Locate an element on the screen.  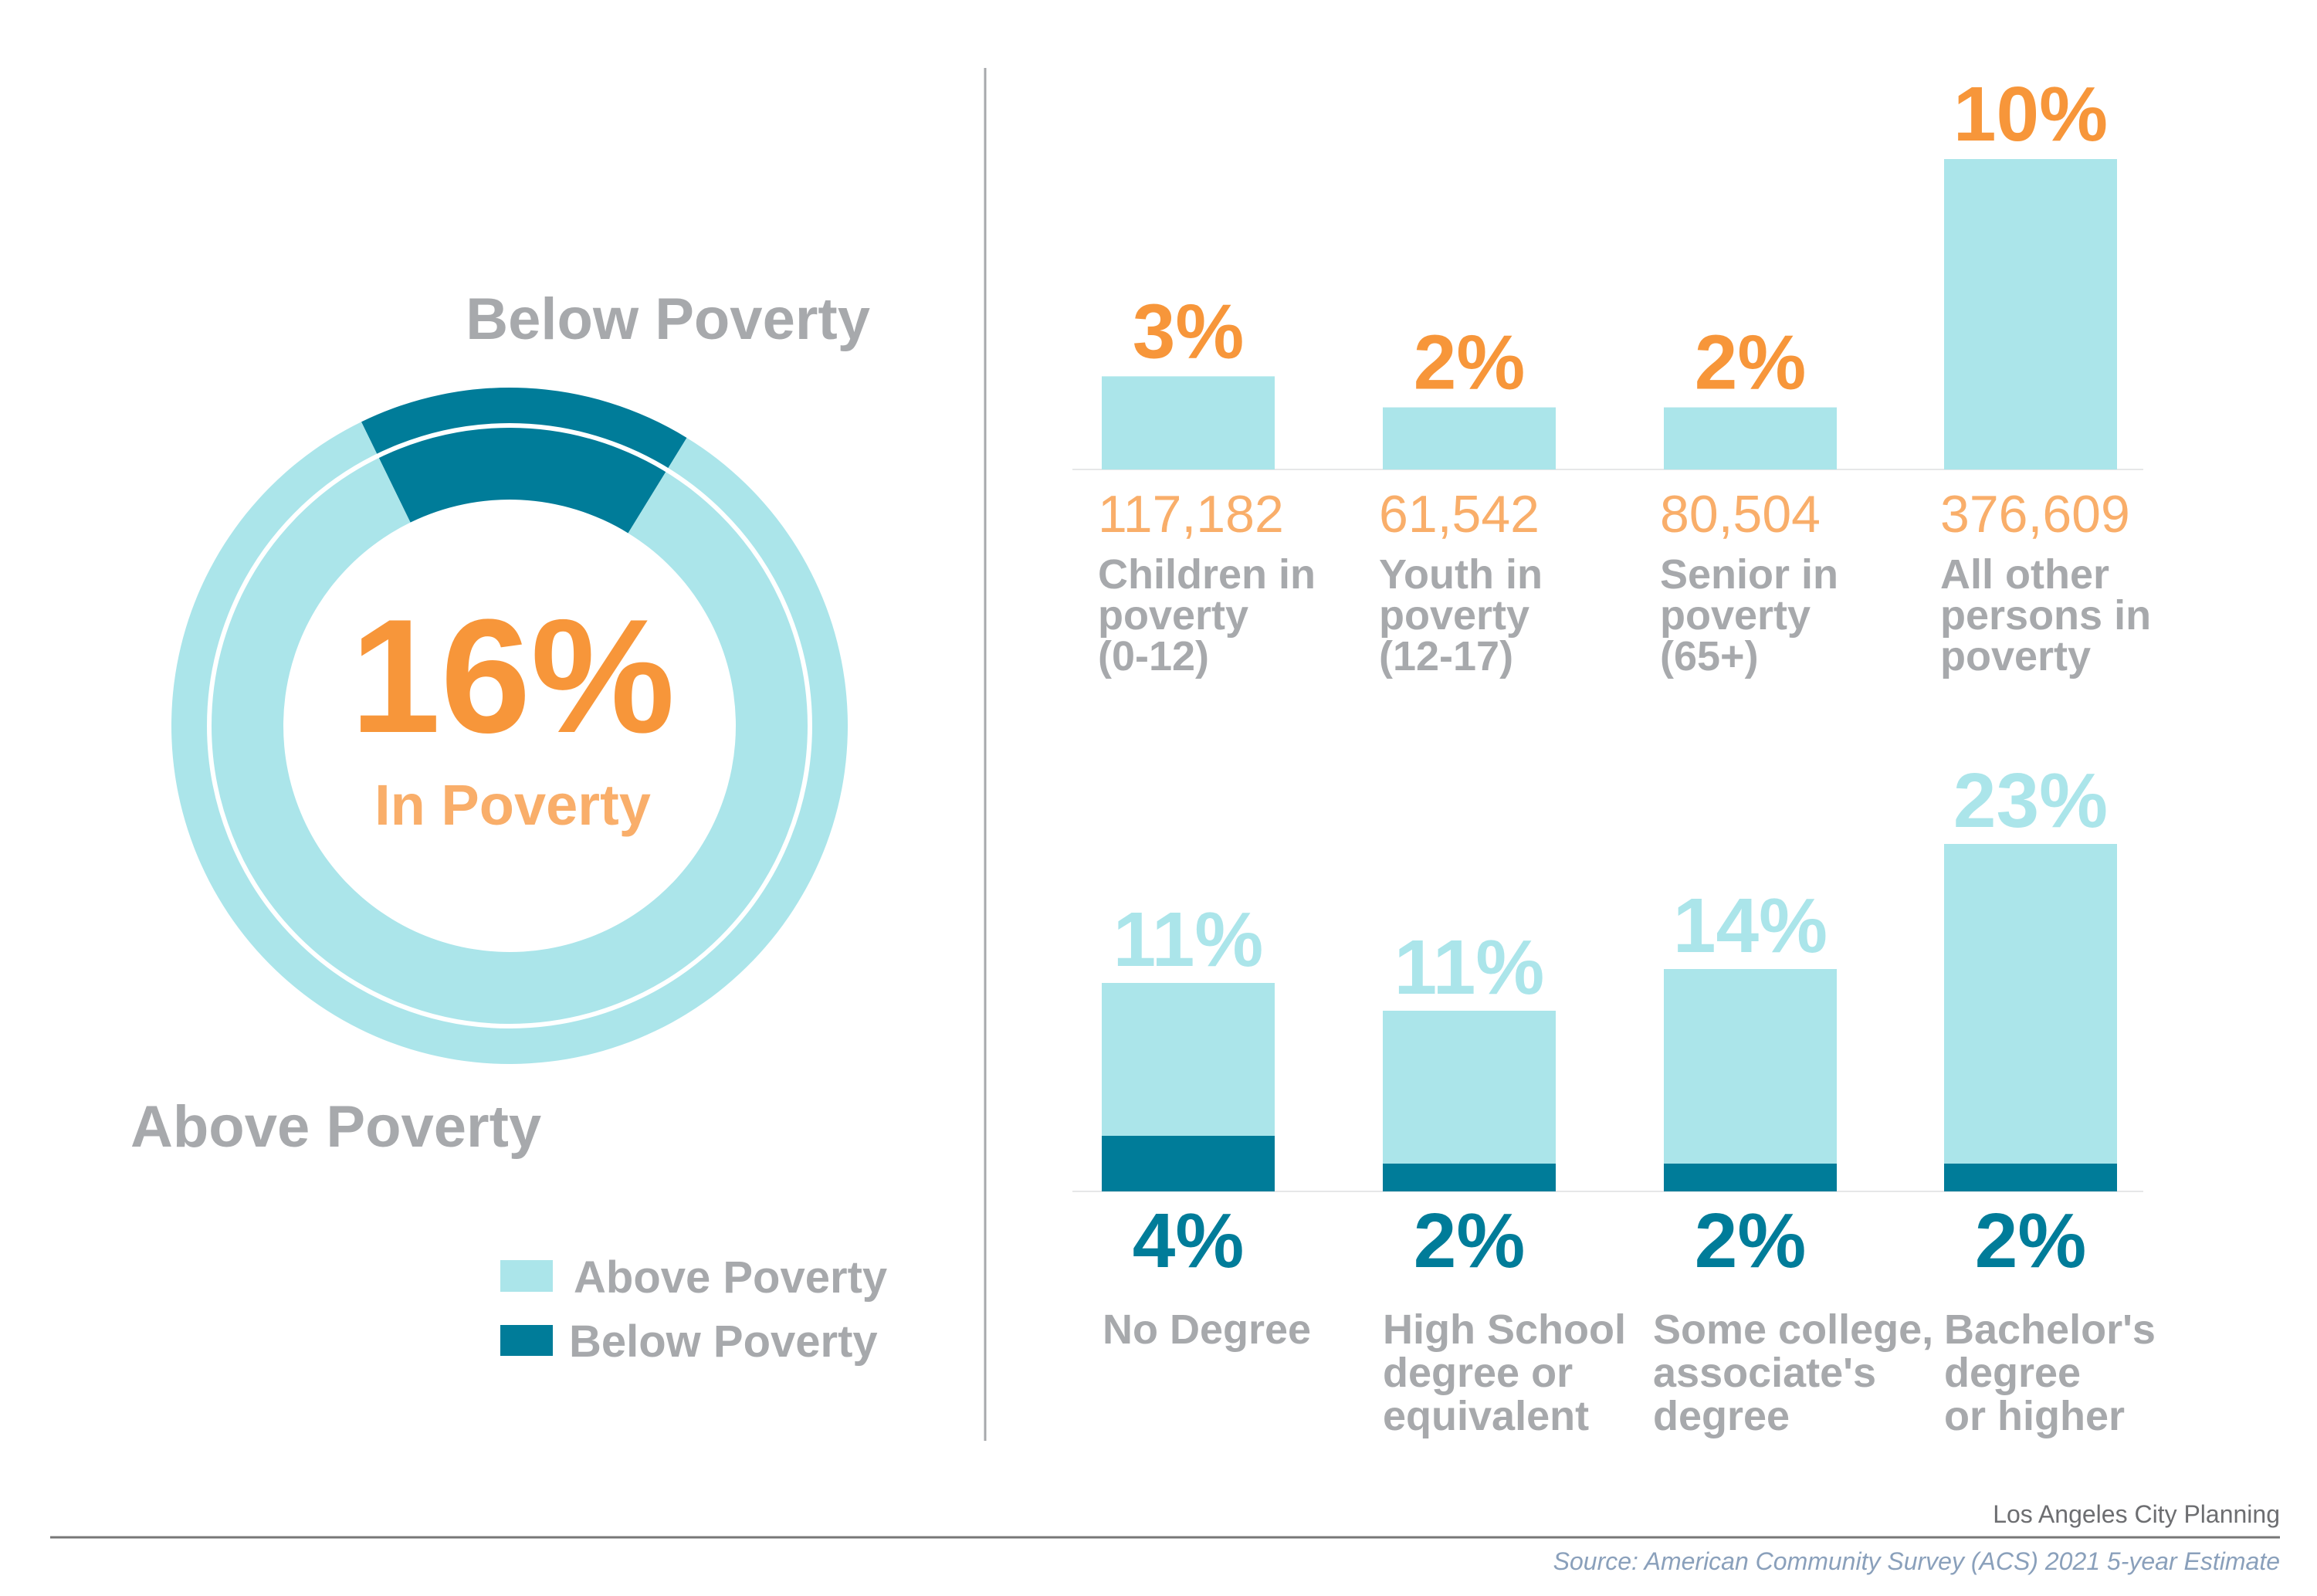
category-label: High School degree or equivalent is located at coordinates (1504, 1372).